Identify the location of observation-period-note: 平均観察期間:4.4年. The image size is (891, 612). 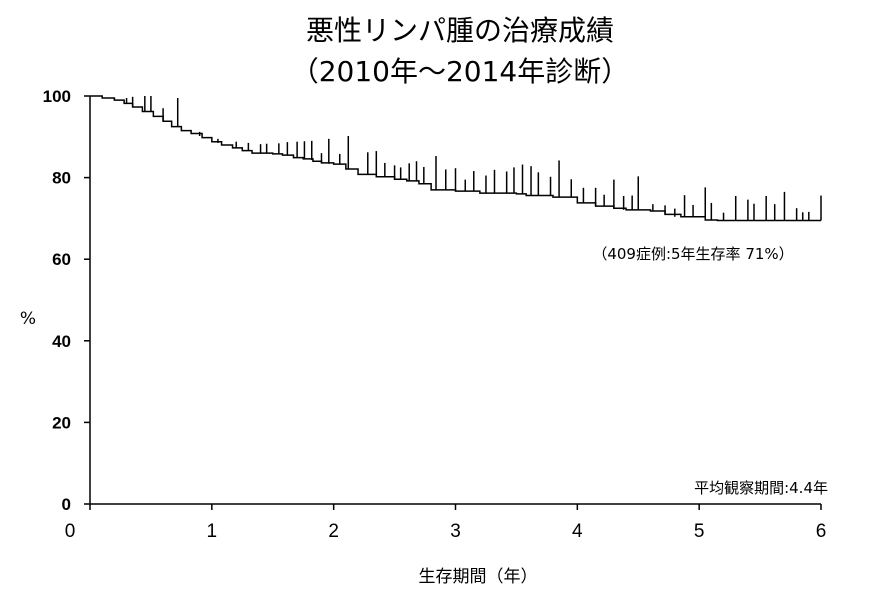
(761, 488).